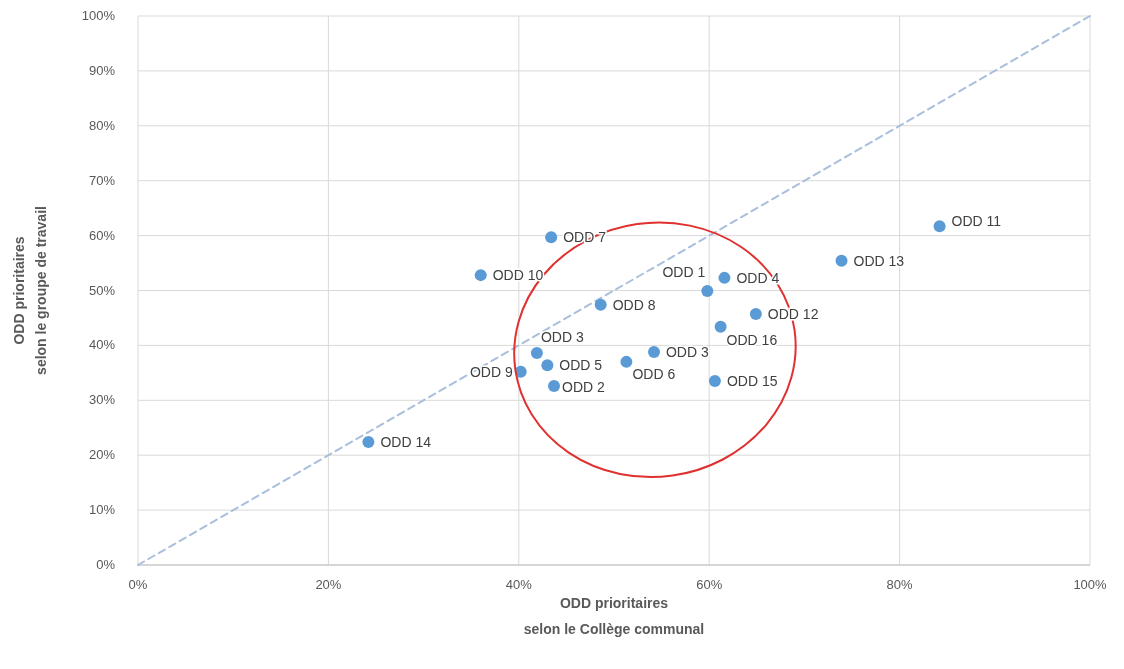  I want to click on annotation: ODD 9, so click(491, 371).